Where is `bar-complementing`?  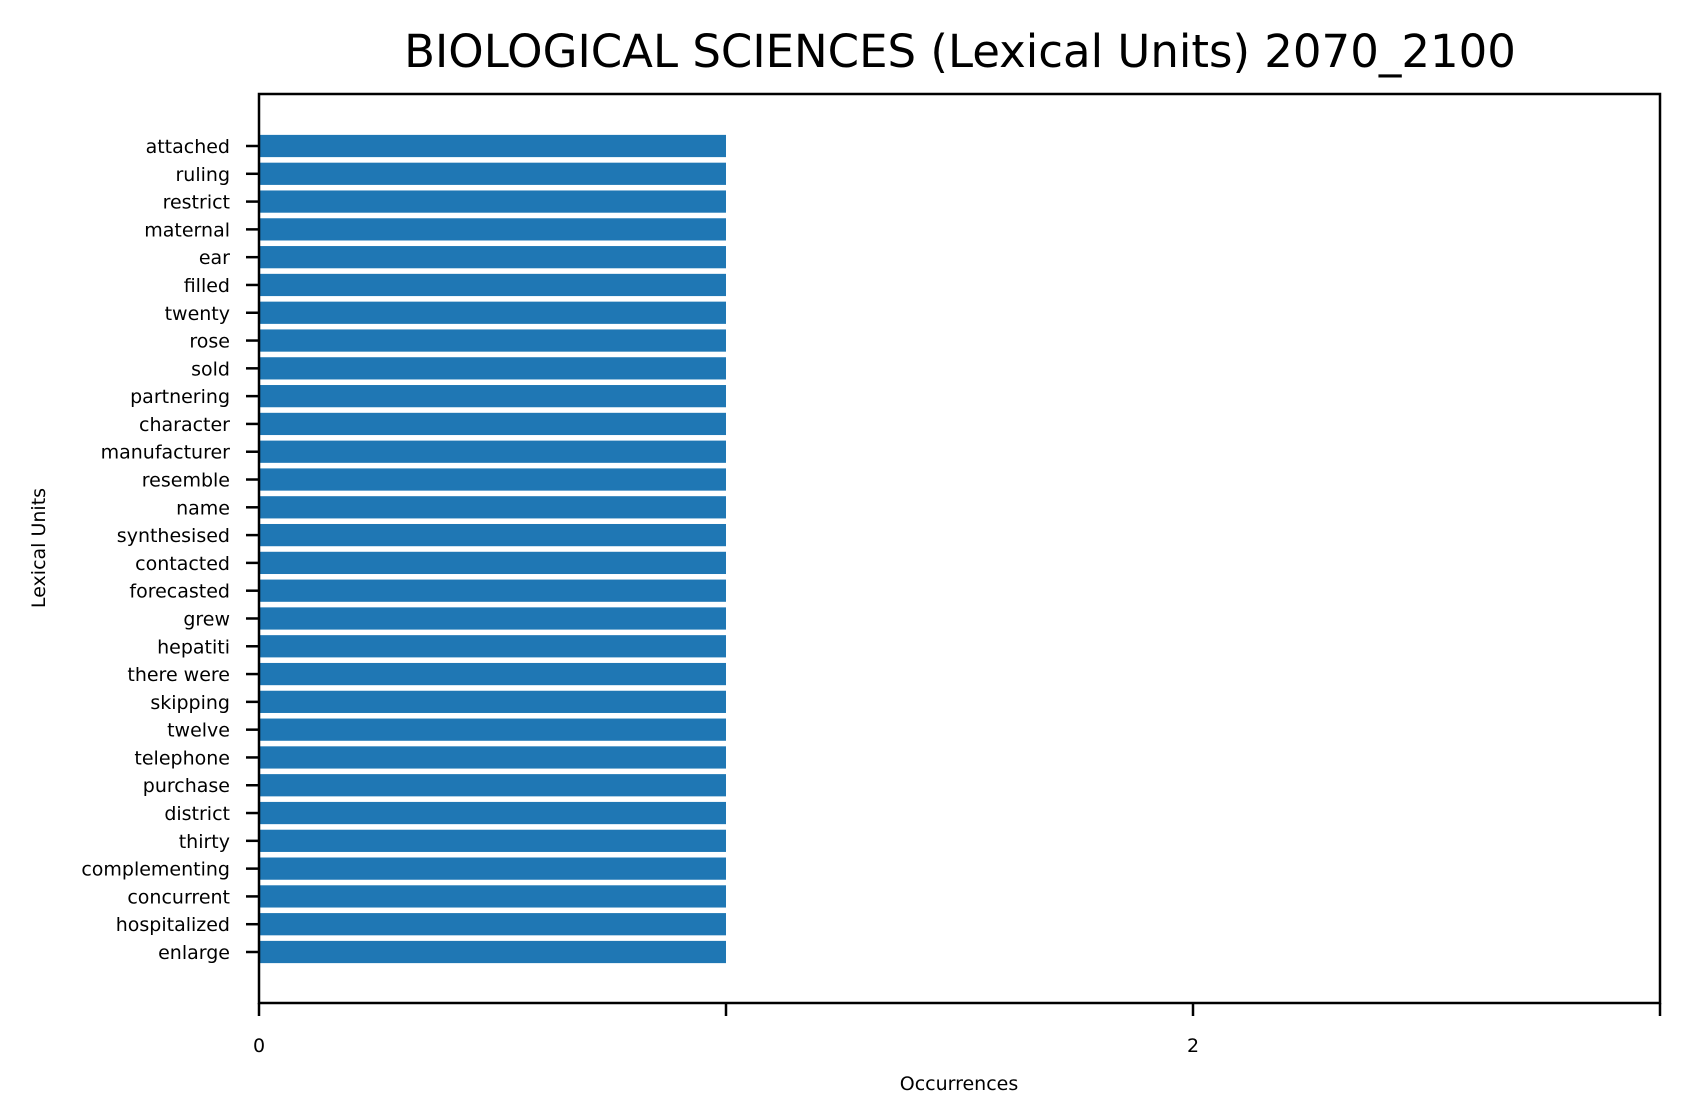 bar-complementing is located at coordinates (492, 868).